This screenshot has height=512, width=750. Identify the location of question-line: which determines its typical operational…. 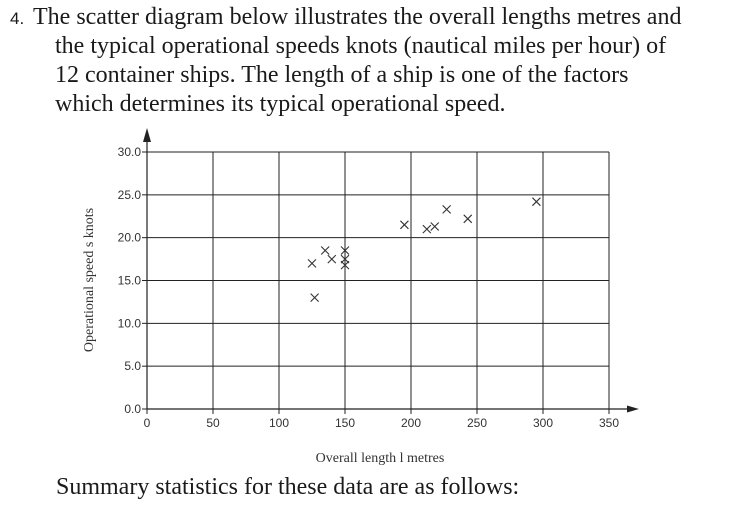
(280, 104).